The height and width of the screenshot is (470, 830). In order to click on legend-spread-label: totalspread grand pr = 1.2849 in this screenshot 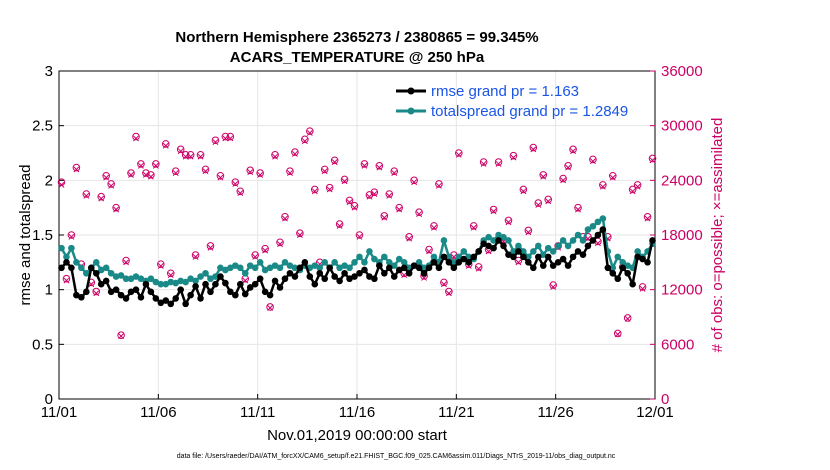, I will do `click(529, 111)`.